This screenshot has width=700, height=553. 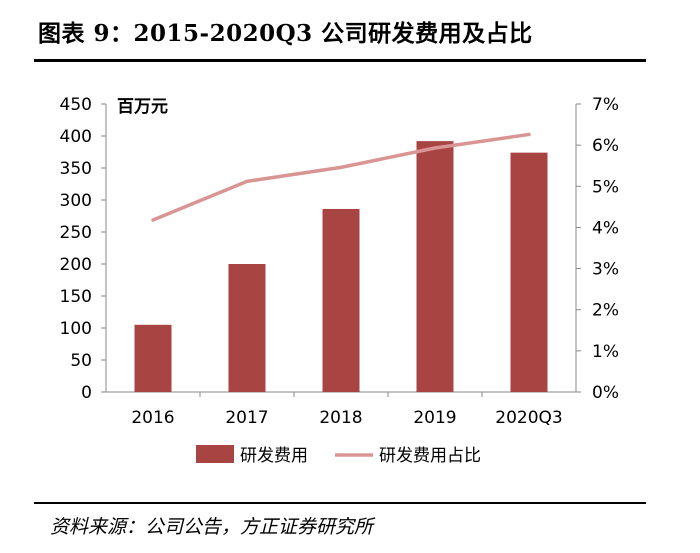 I want to click on y-right-tick-label: 2%, so click(x=605, y=311).